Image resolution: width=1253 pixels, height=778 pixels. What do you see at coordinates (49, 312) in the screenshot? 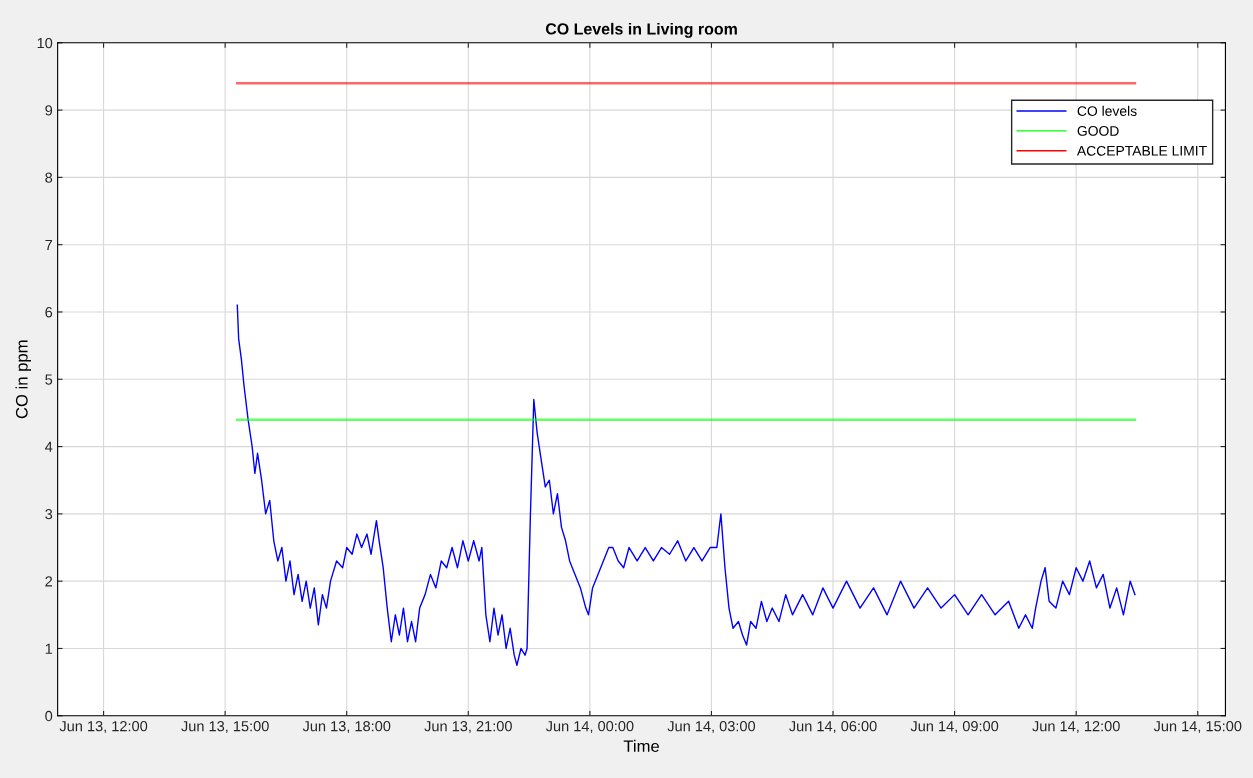
I see `y-tick-label: 6` at bounding box center [49, 312].